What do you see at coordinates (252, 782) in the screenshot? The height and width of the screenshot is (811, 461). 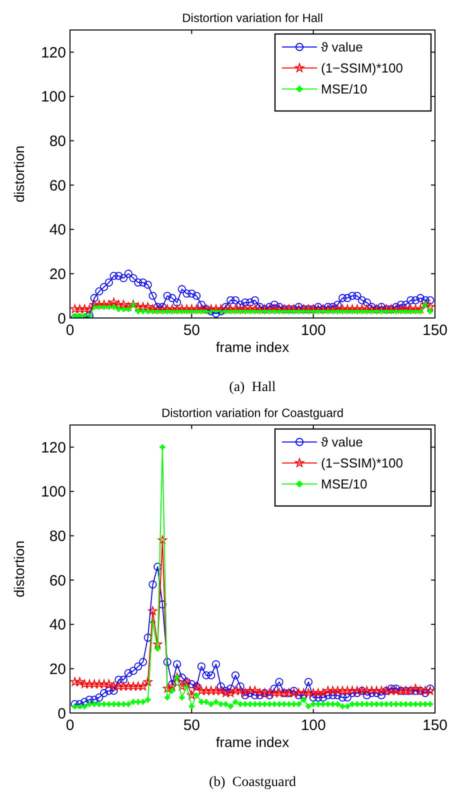 I see `text: (b) Coastguard` at bounding box center [252, 782].